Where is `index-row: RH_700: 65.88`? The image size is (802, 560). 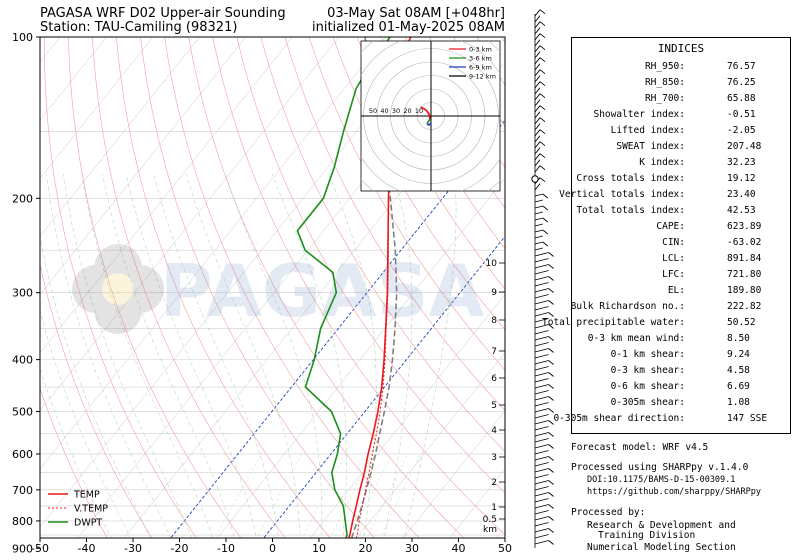
index-row: RH_700: 65.88 is located at coordinates (681, 101).